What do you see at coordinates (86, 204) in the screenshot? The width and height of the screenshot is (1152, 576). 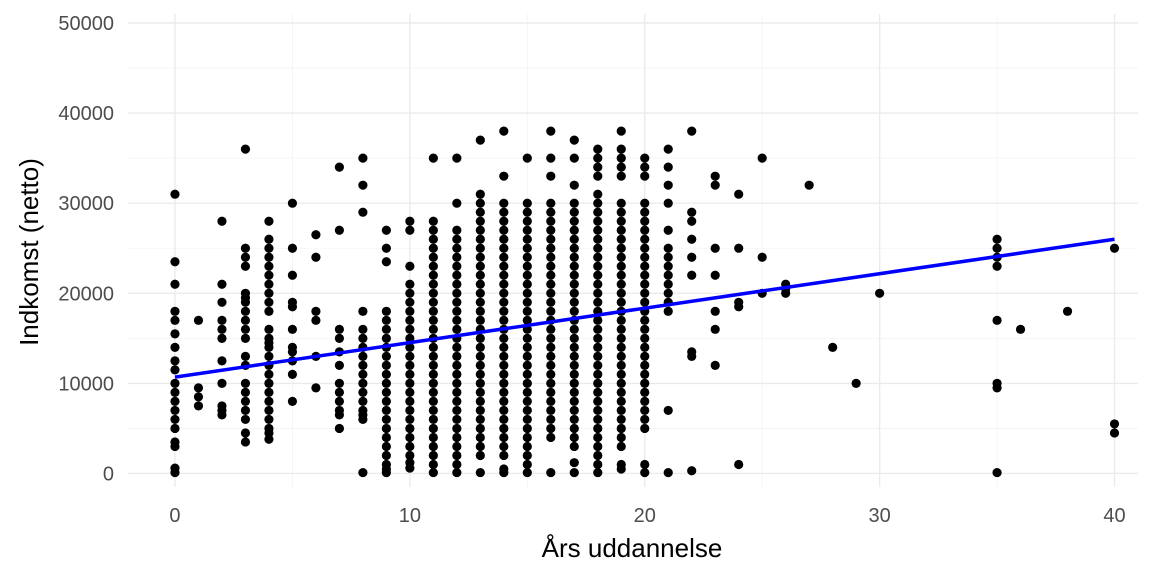 I see `y-tick-label: 30000` at bounding box center [86, 204].